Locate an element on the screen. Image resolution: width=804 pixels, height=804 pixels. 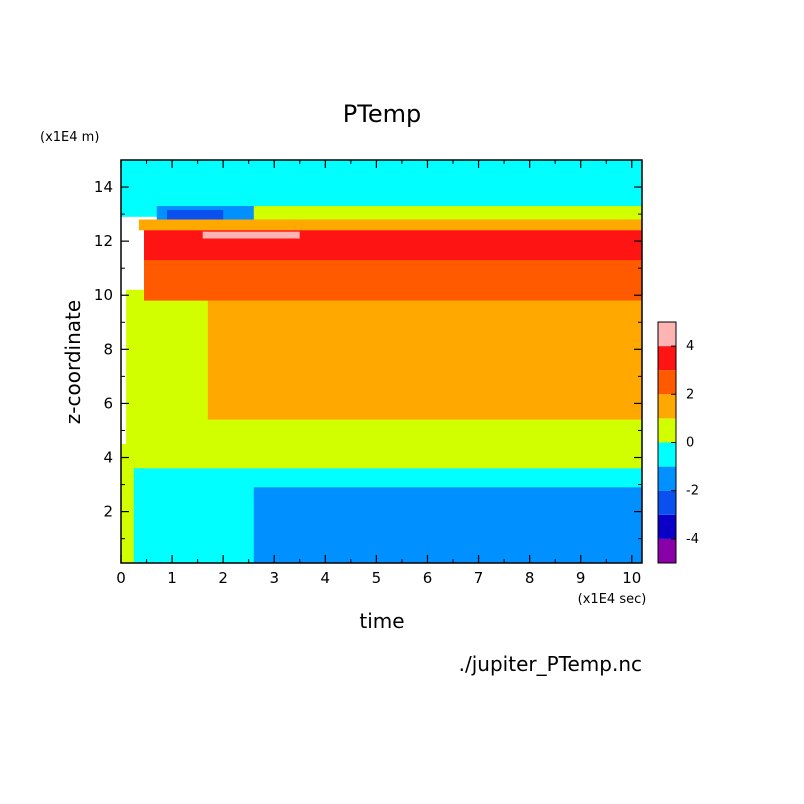
y-axis-label: z-coordinate is located at coordinates (73, 362).